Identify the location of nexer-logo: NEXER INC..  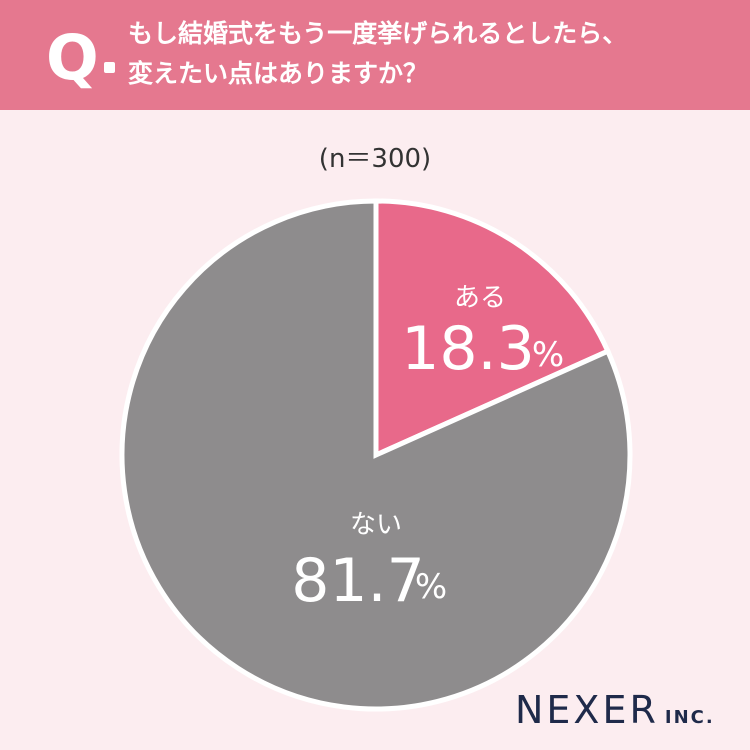
(615, 710).